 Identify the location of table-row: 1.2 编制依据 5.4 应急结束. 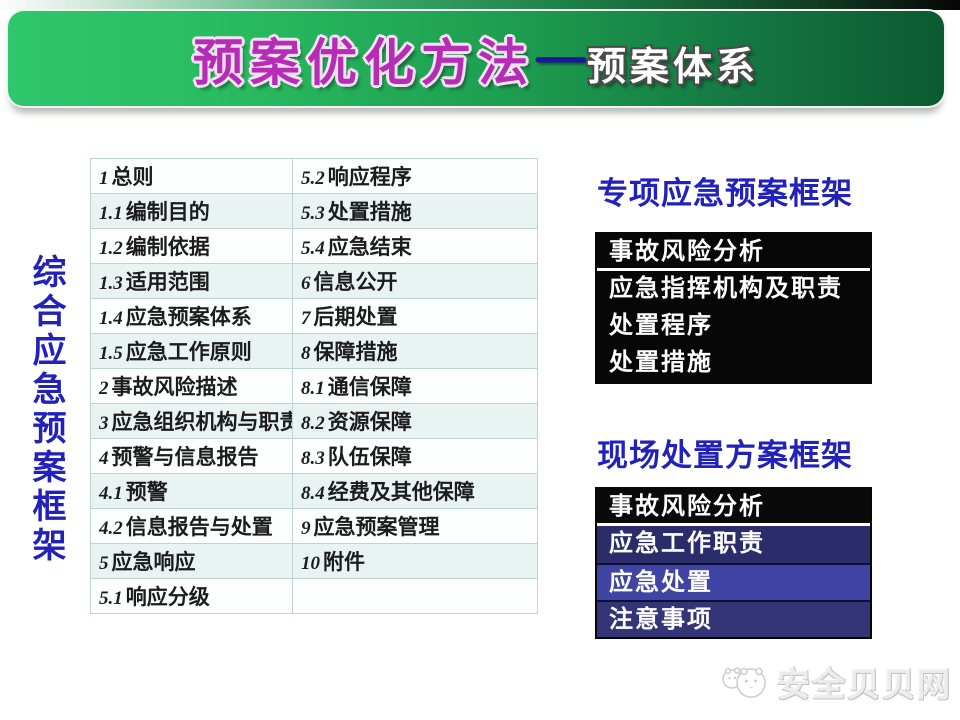
(314, 246).